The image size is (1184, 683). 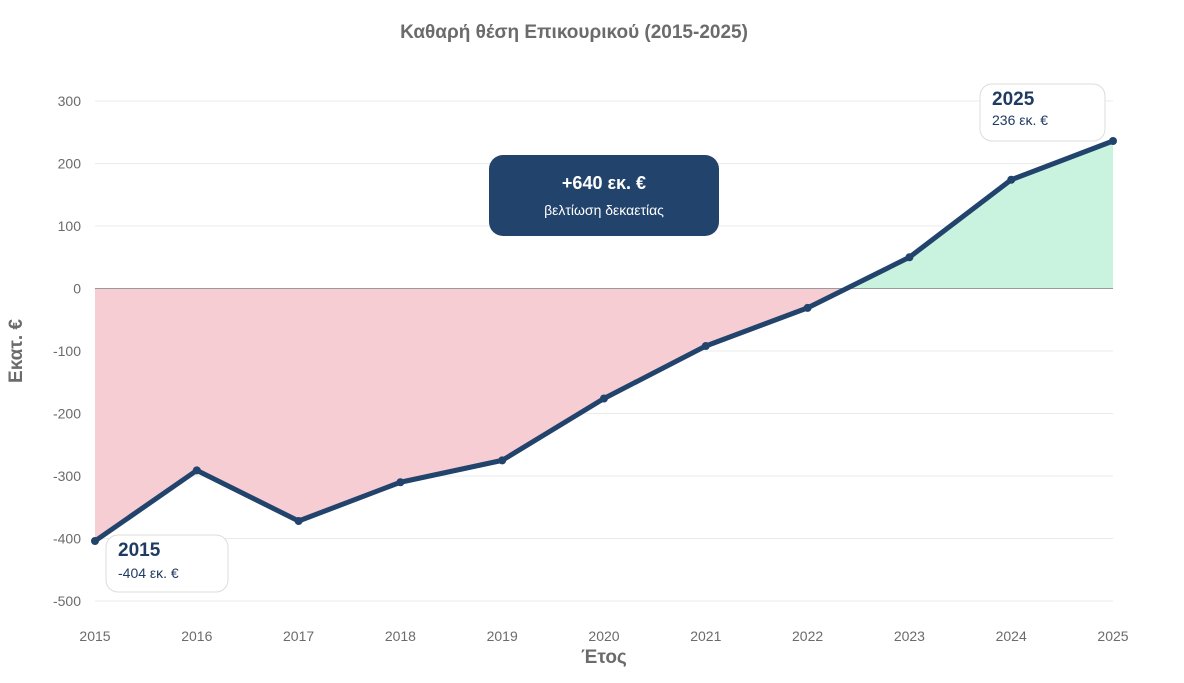 What do you see at coordinates (1020, 120) in the screenshot?
I see `end-callout-value: 236 εκ. €` at bounding box center [1020, 120].